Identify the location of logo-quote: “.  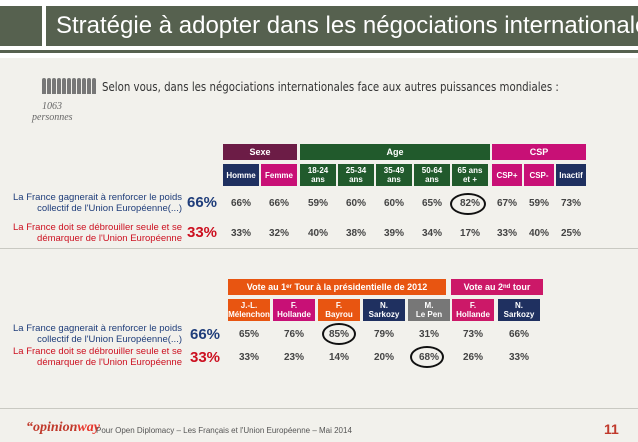
(29, 427).